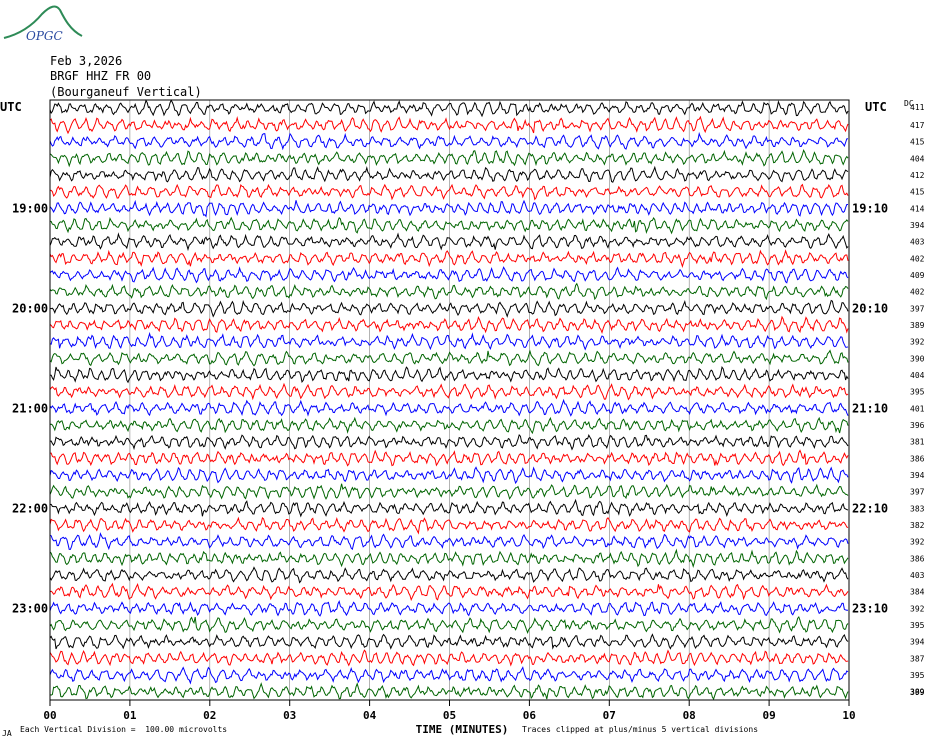 The width and height of the screenshot is (930, 744). What do you see at coordinates (30, 208) in the screenshot?
I see `left-time-label: 19:00` at bounding box center [30, 208].